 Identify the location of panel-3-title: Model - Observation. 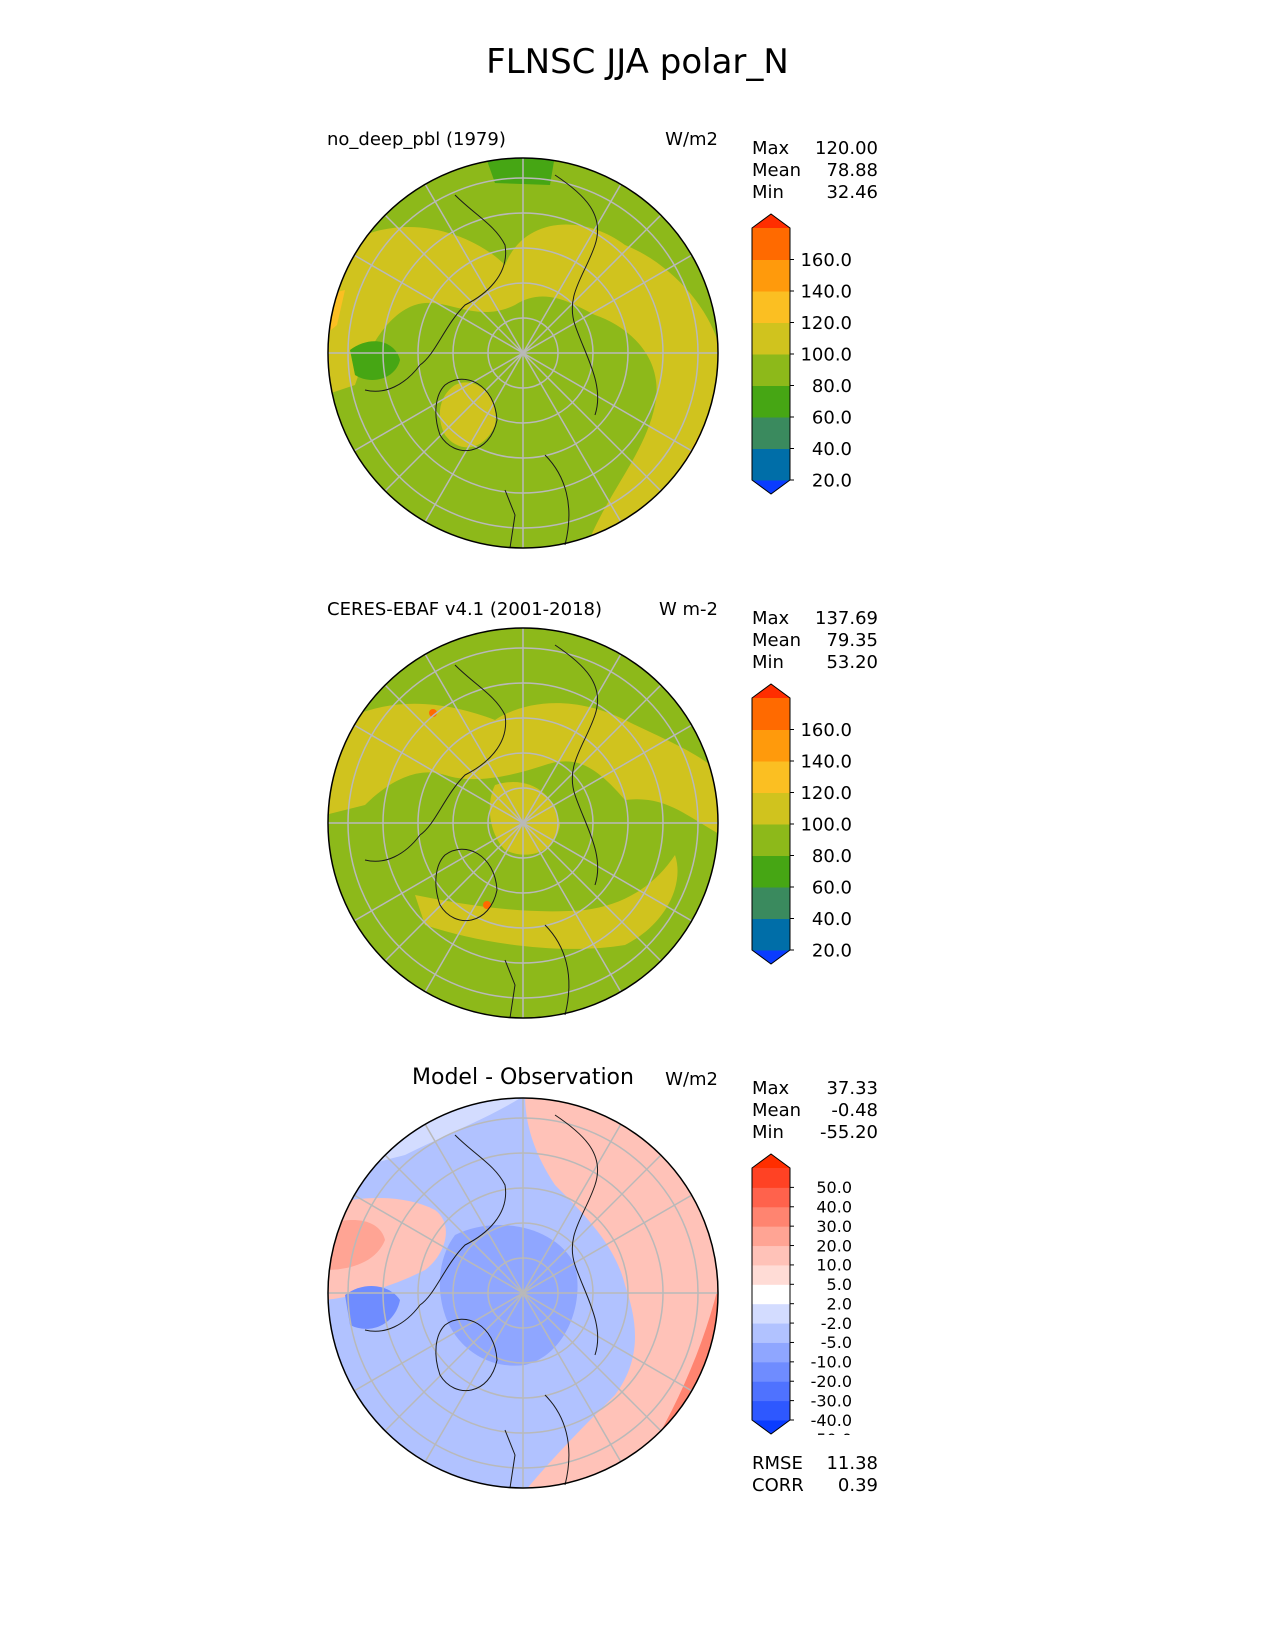
(523, 1077).